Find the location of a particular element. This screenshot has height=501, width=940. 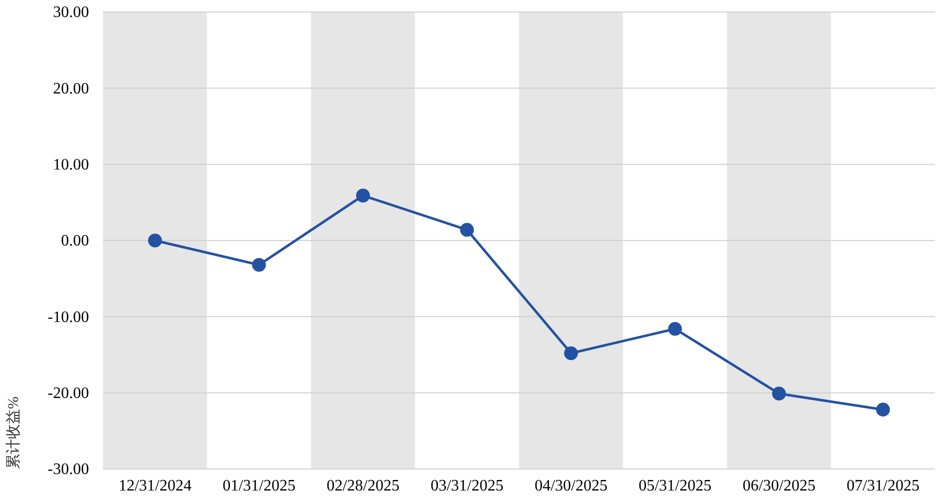

y-tick-label: -30.00 is located at coordinates (68, 469).